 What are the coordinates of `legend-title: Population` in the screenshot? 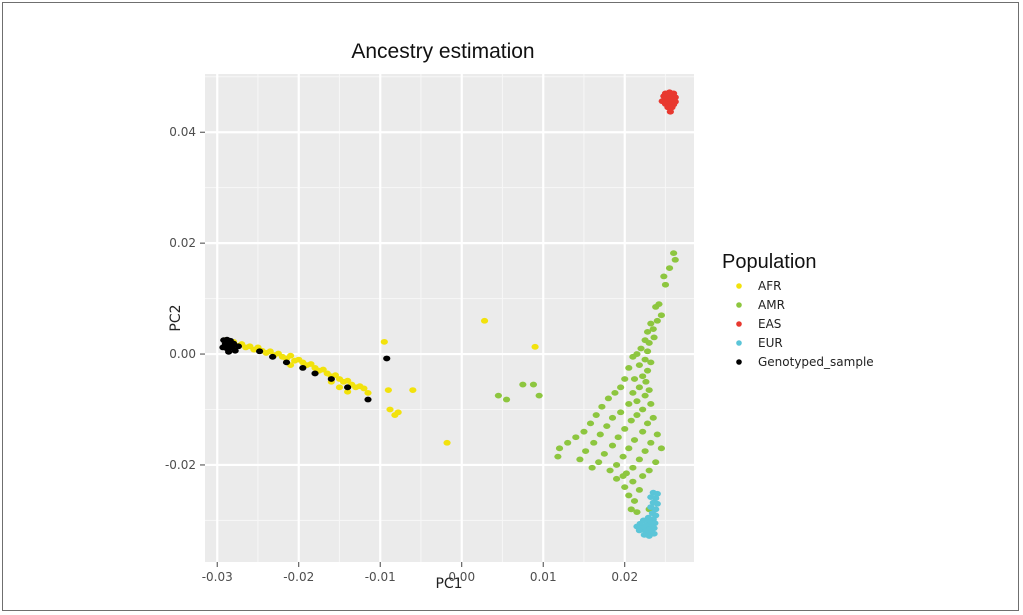 It's located at (769, 262).